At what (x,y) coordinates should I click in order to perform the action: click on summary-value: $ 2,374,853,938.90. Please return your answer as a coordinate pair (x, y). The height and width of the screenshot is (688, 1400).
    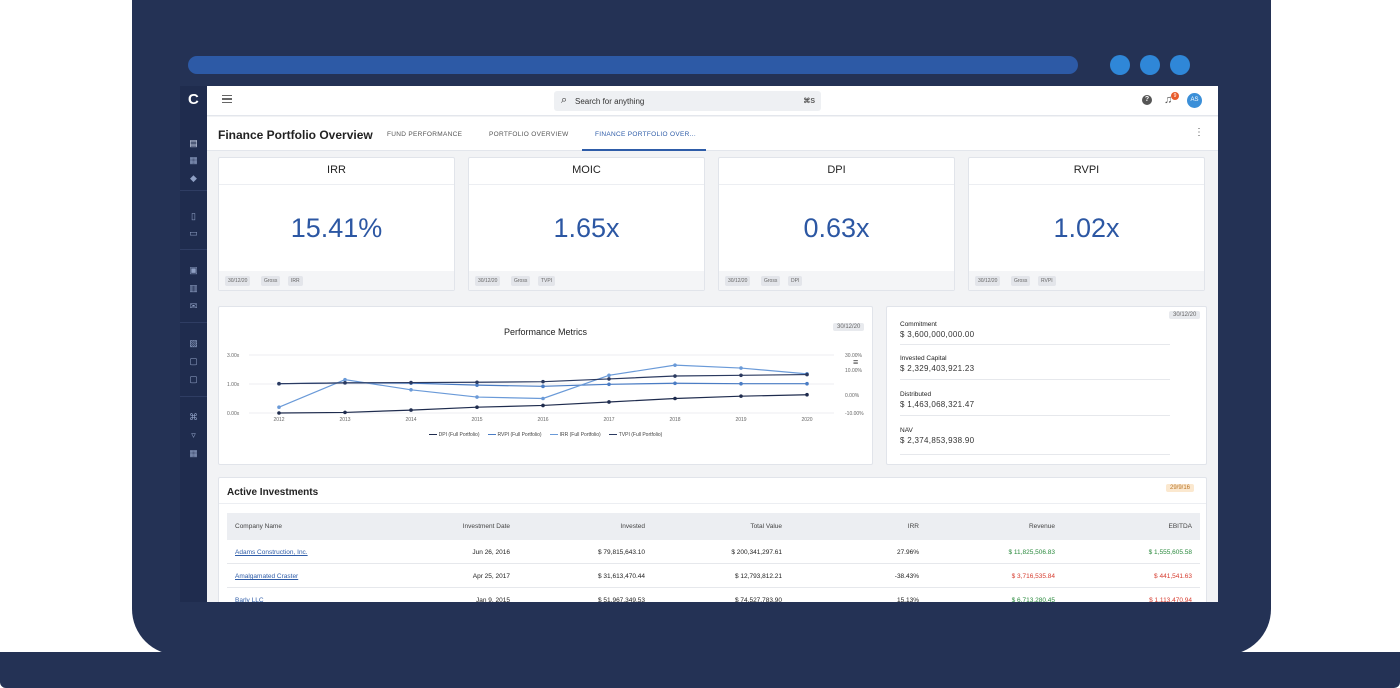
    Looking at the image, I should click on (937, 440).